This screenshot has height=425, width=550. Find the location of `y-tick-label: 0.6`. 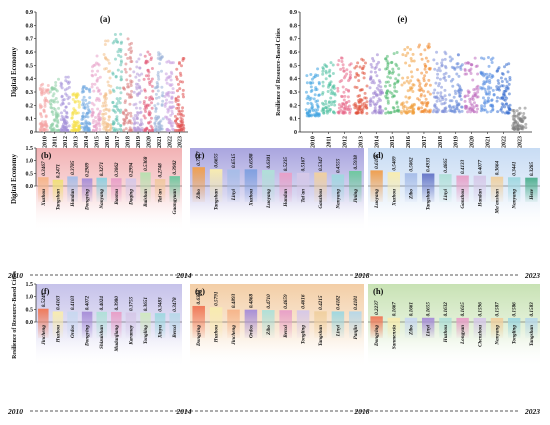

y-tick-label: 0.6 is located at coordinates (30, 53).